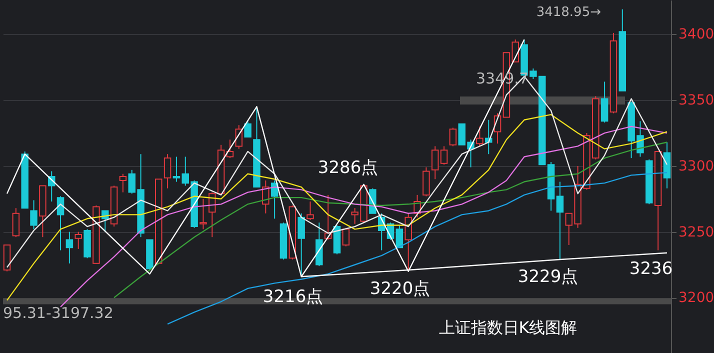 The width and height of the screenshot is (714, 353). Describe the element at coordinates (696, 232) in the screenshot. I see `y-tick-label: 3250` at that location.